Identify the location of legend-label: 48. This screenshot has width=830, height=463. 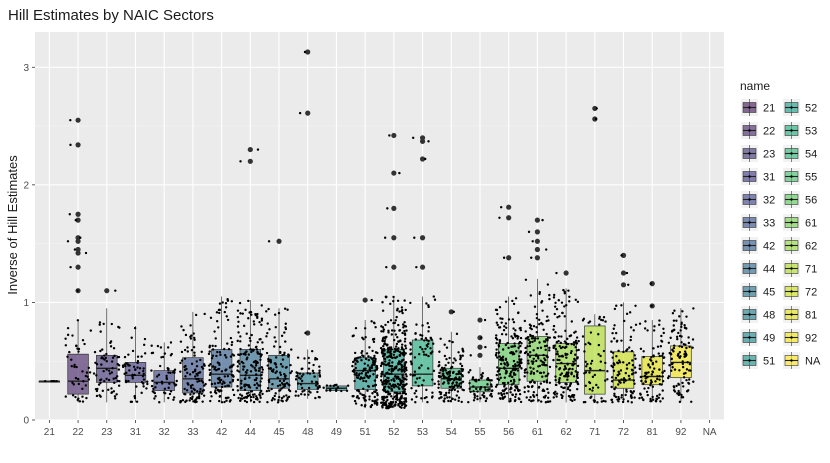
(769, 316).